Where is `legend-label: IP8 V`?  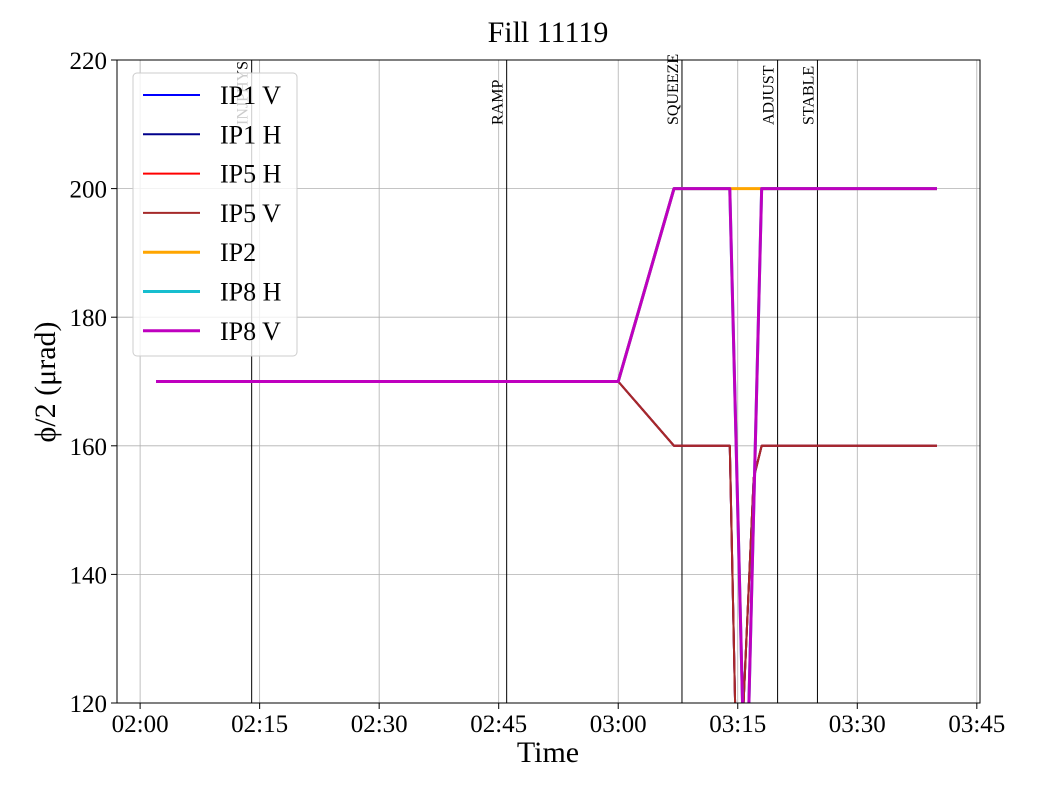
legend-label: IP8 V is located at coordinates (250, 331).